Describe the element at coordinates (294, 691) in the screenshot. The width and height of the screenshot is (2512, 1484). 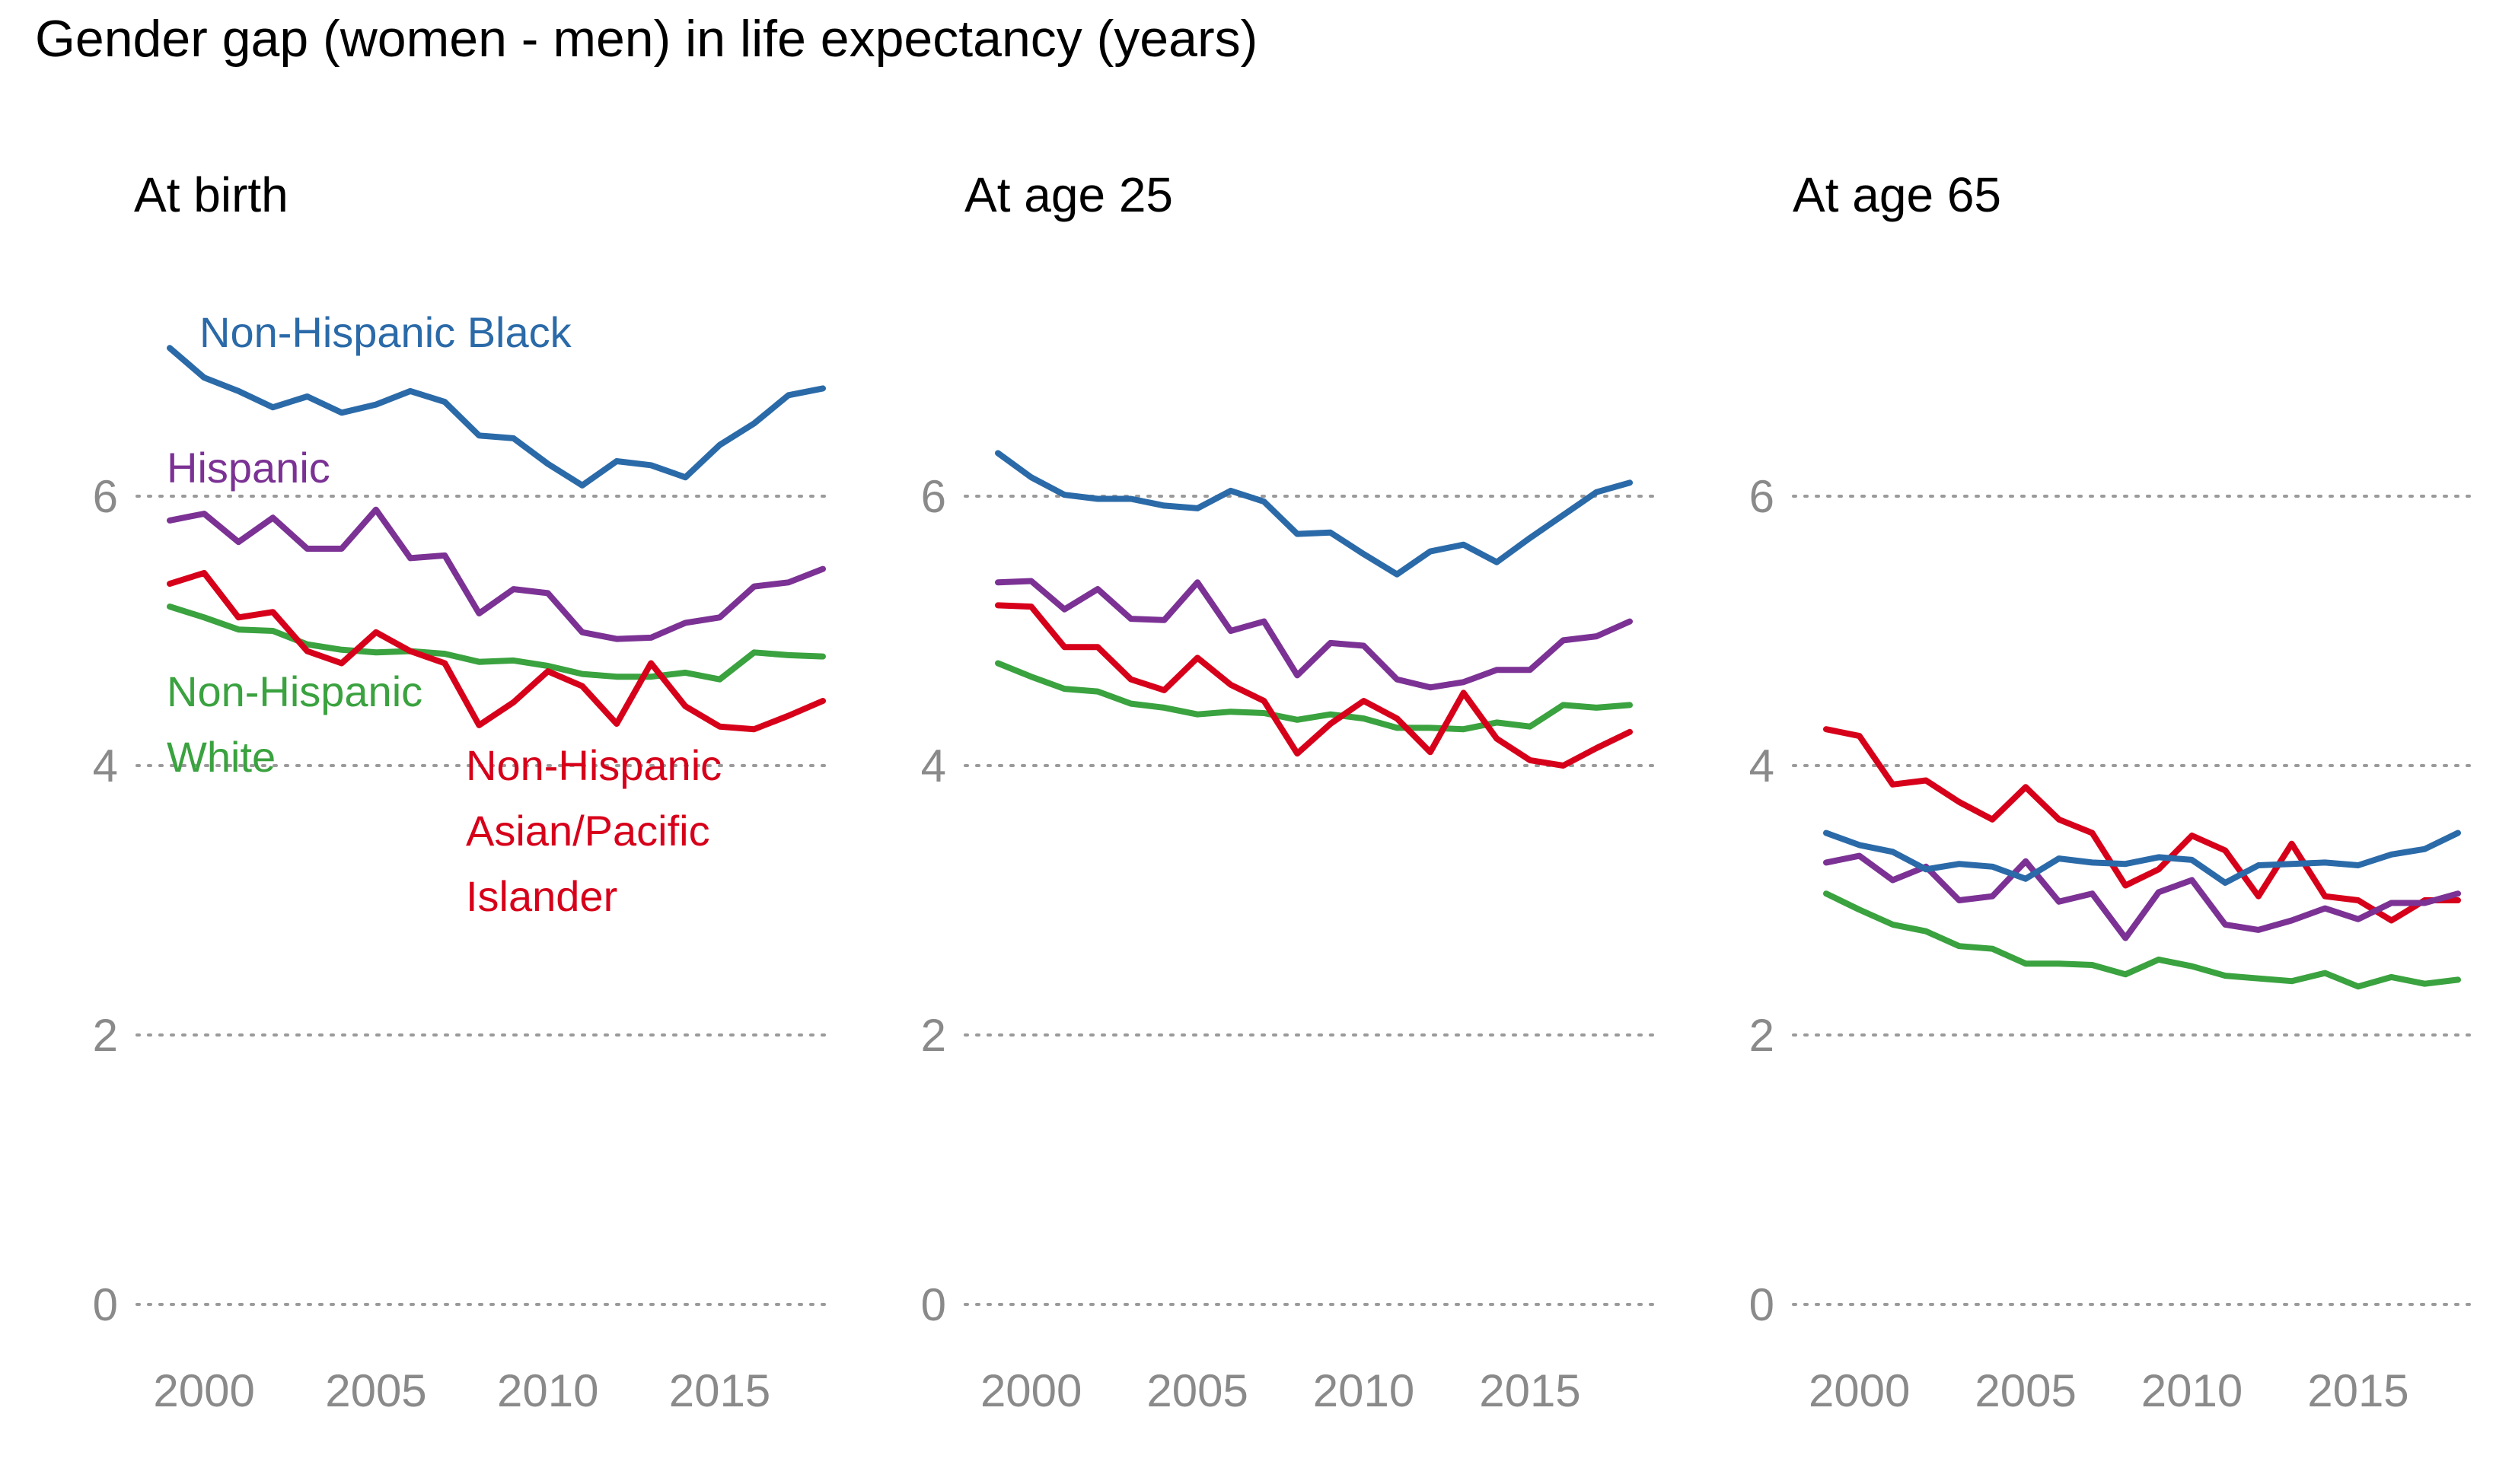
I see `series-label-white: Non-Hispanic` at that location.